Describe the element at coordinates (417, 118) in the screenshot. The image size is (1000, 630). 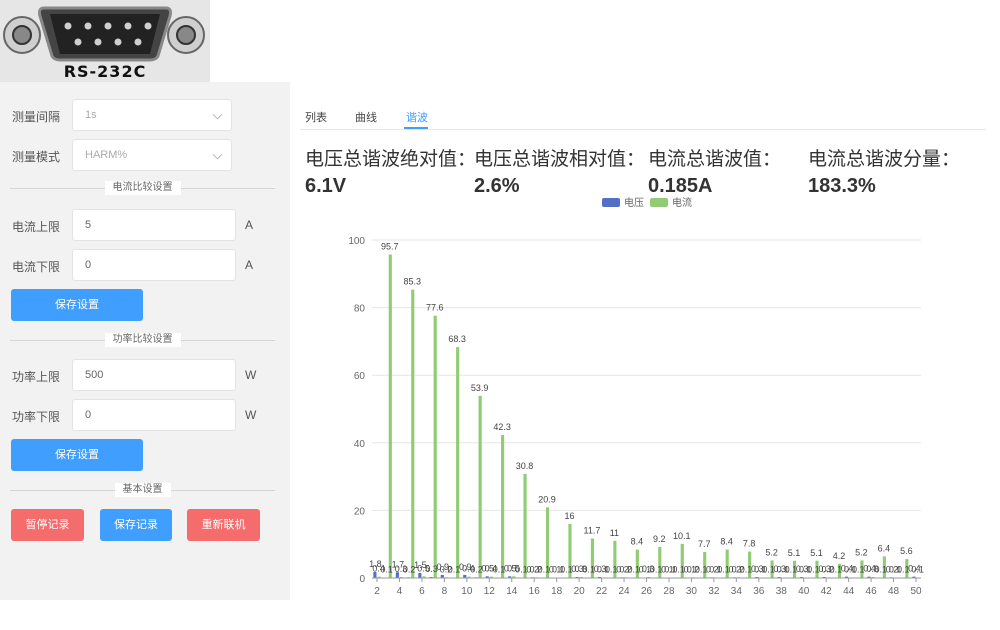
I see `tab-harmonic: 谐波` at that location.